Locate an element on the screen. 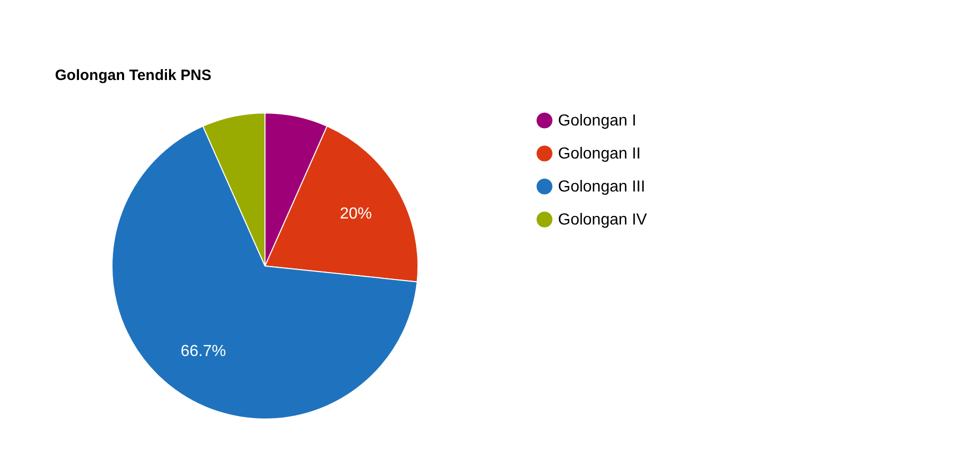  data-label: 66.7% is located at coordinates (203, 351).